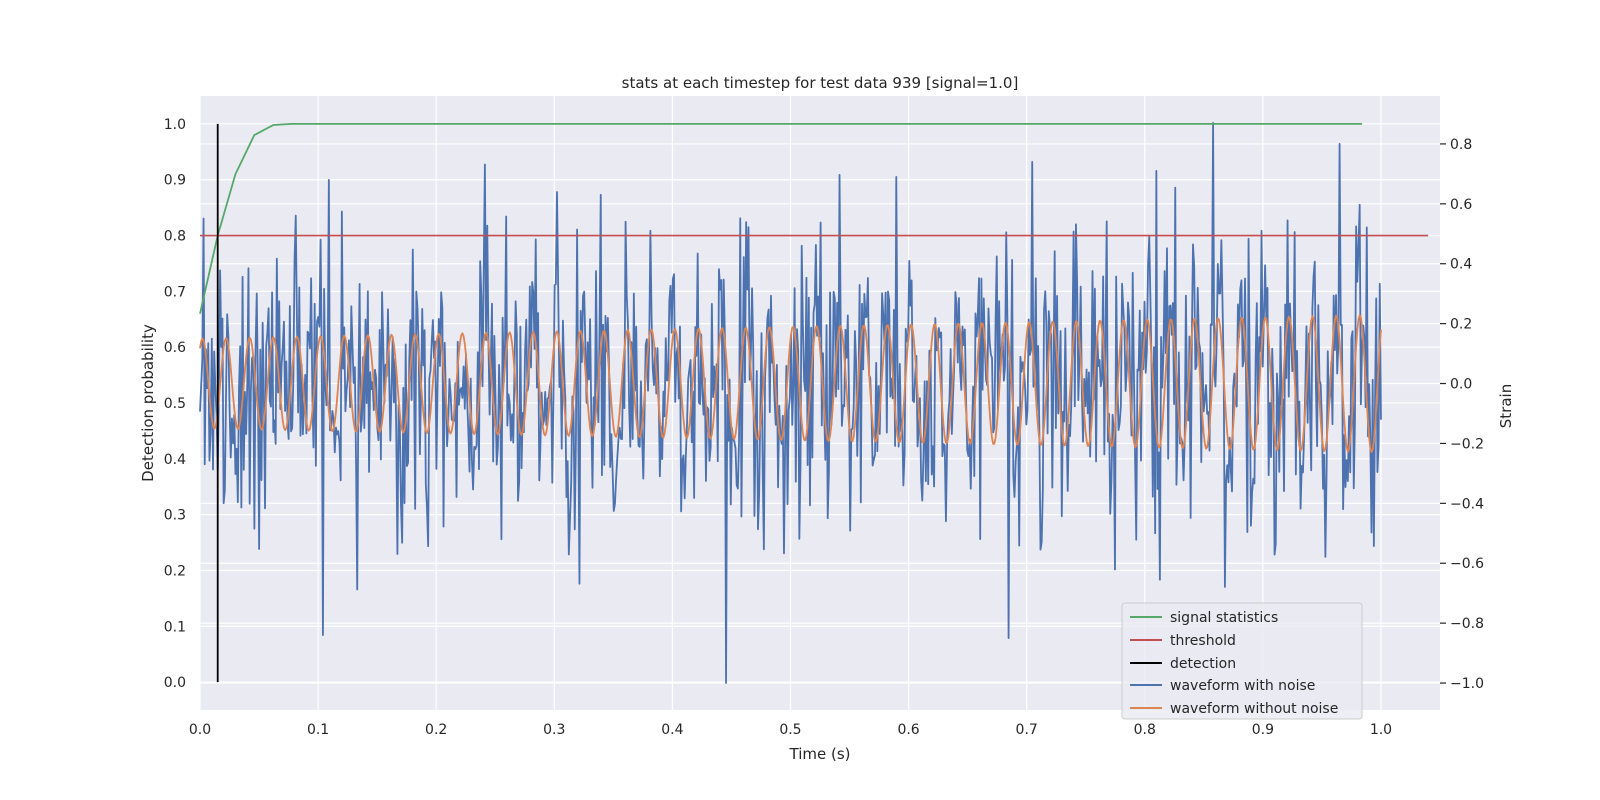 The width and height of the screenshot is (1600, 800). Describe the element at coordinates (148, 403) in the screenshot. I see `y-axis-label: Detection probability` at that location.